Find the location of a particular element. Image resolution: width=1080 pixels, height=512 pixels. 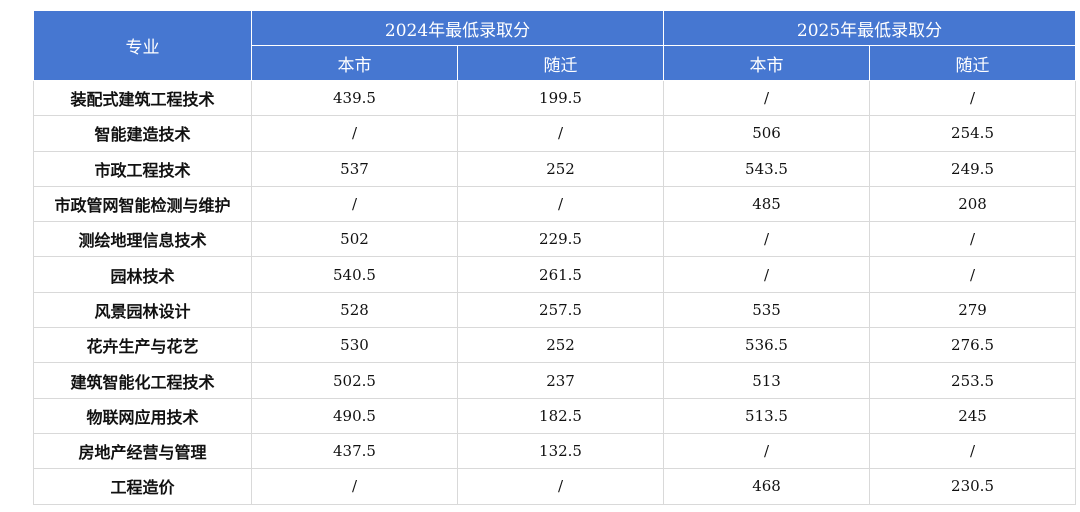

score-cell: 229.5 is located at coordinates (560, 239).